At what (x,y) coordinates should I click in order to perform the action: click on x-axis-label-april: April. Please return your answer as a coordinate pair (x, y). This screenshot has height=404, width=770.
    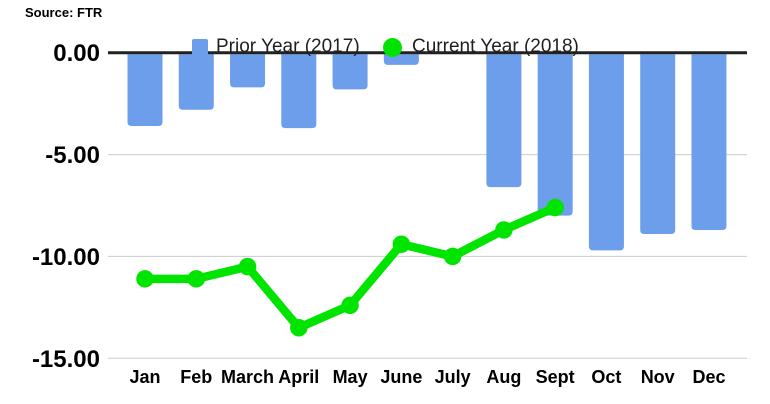
    Looking at the image, I should click on (298, 377).